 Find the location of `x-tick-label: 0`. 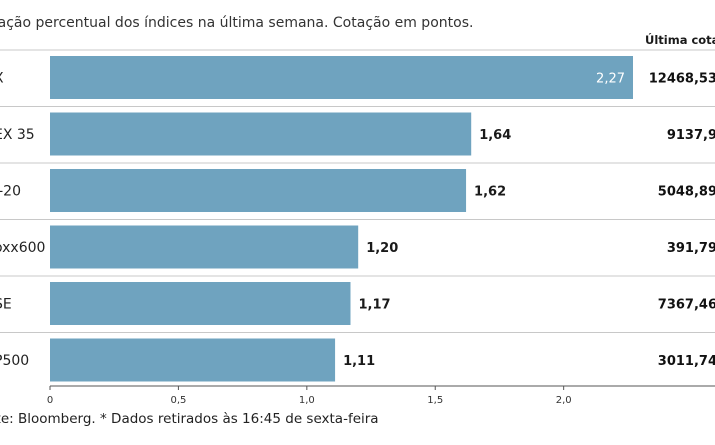

x-tick-label: 0 is located at coordinates (50, 400).